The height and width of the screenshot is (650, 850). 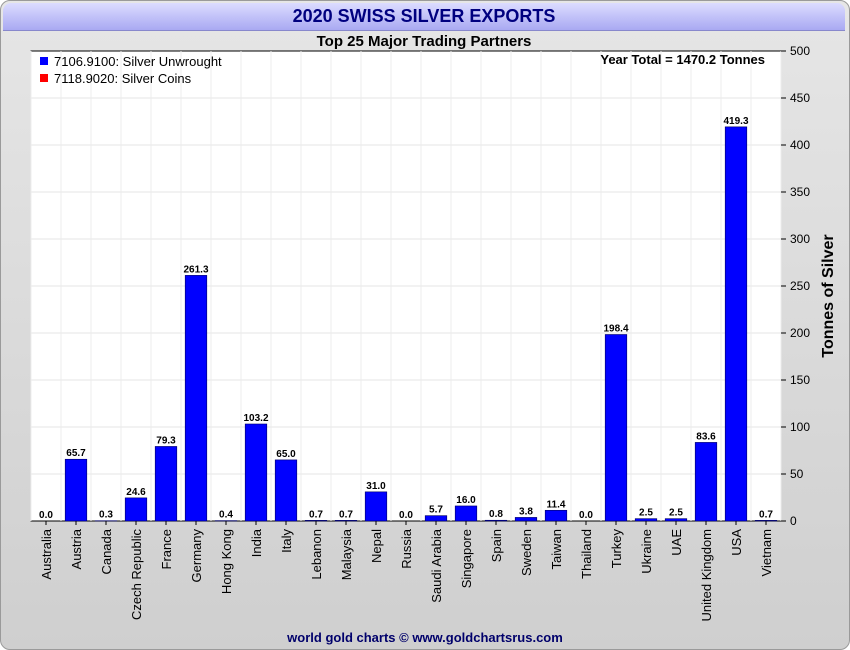 What do you see at coordinates (466, 513) in the screenshot?
I see `bar-singapore` at bounding box center [466, 513].